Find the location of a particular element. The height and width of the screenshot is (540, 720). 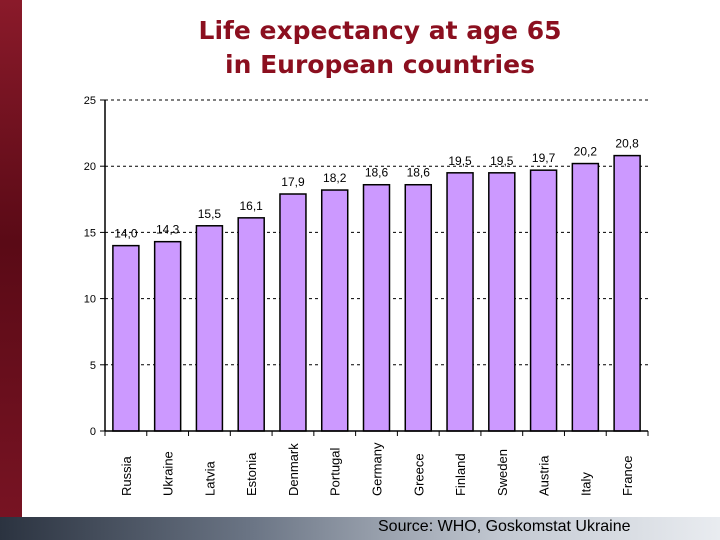

bar-denmark is located at coordinates (293, 312).